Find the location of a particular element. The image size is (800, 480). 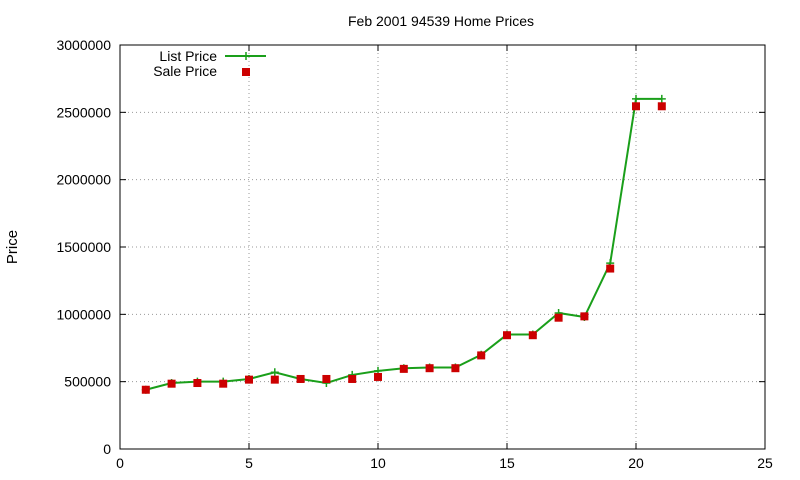

chart-title: Feb 2001 94539 Home Prices is located at coordinates (441, 21).